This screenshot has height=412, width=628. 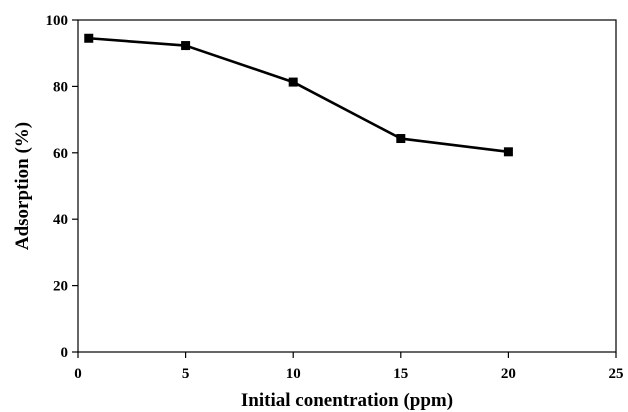 What do you see at coordinates (60, 220) in the screenshot?
I see `y-tick-label: 40` at bounding box center [60, 220].